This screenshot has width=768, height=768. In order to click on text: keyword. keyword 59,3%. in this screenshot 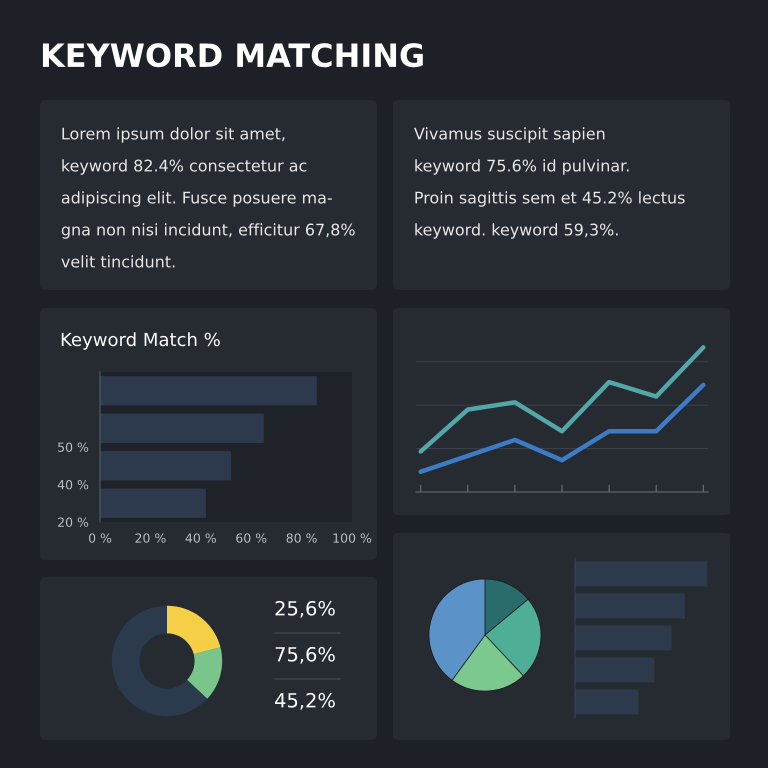, I will do `click(516, 231)`.